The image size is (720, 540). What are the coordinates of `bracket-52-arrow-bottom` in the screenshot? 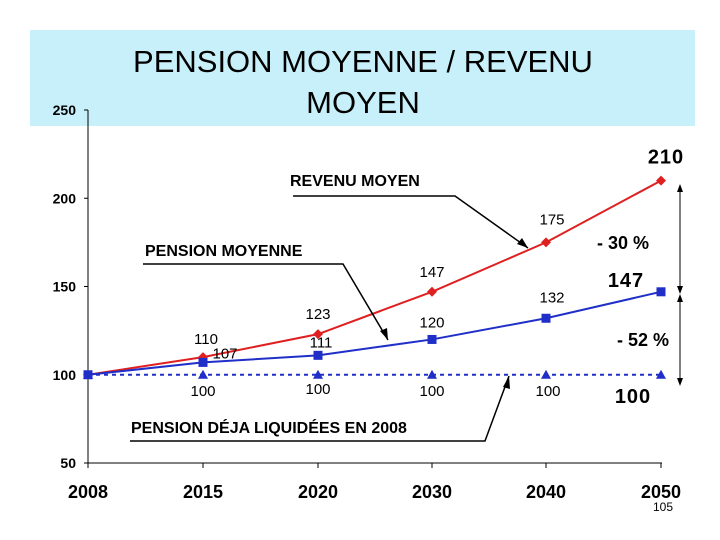 It's located at (680, 382).